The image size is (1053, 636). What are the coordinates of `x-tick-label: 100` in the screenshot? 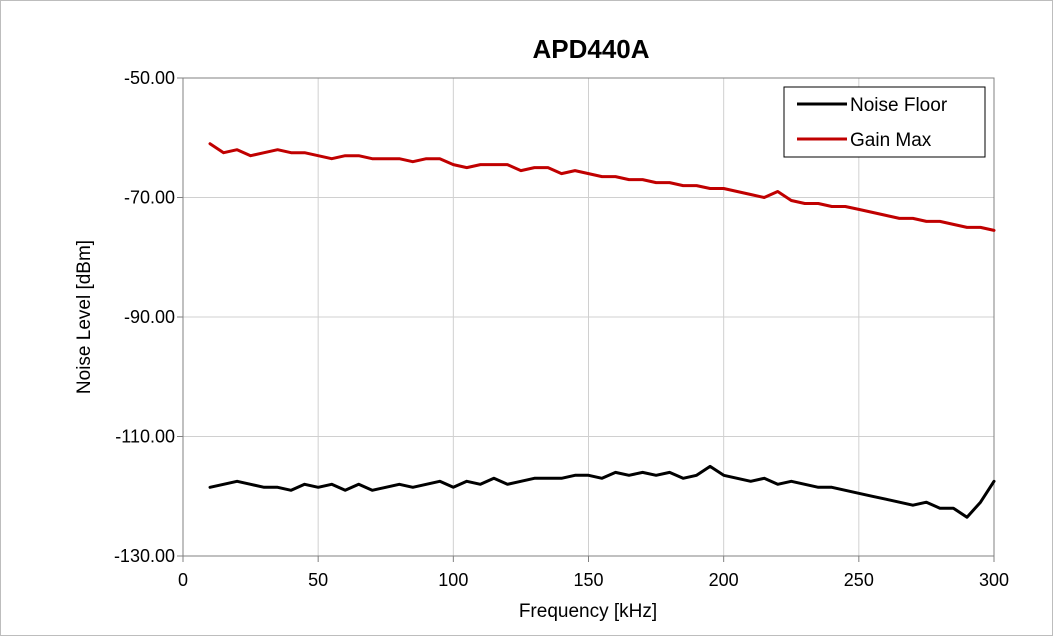 It's located at (453, 580).